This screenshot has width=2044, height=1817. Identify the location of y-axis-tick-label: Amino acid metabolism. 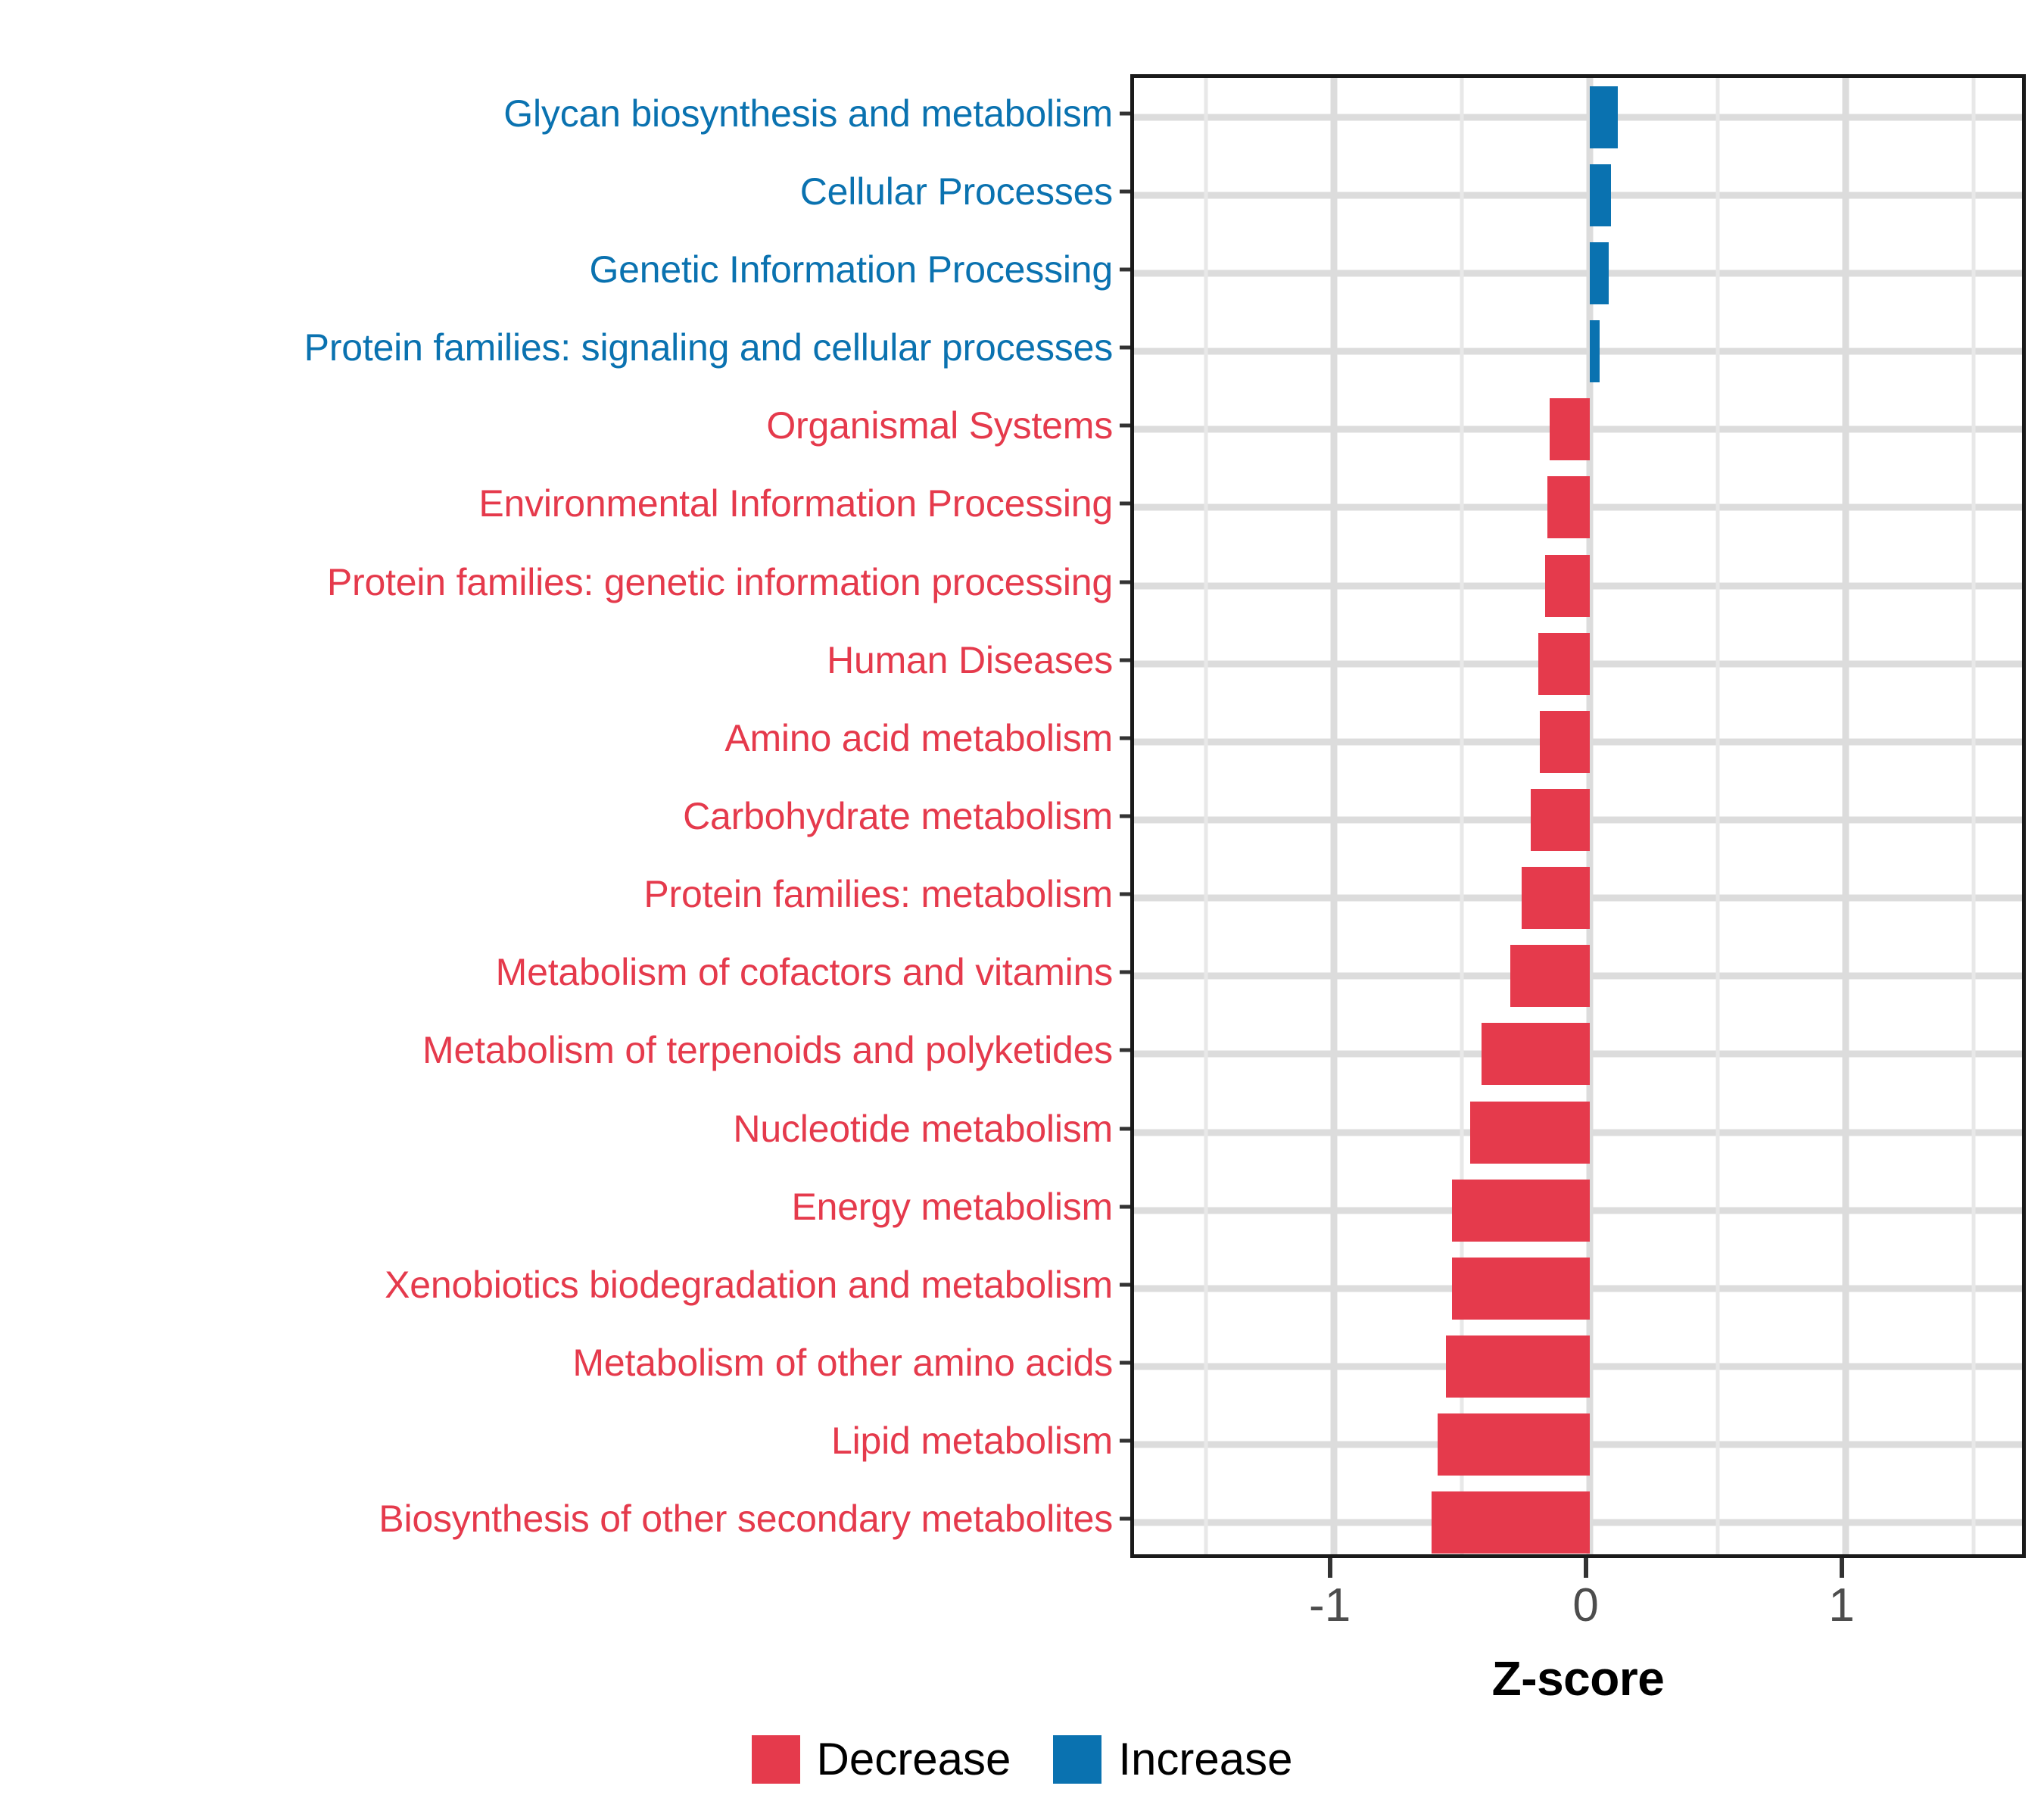
(918, 737).